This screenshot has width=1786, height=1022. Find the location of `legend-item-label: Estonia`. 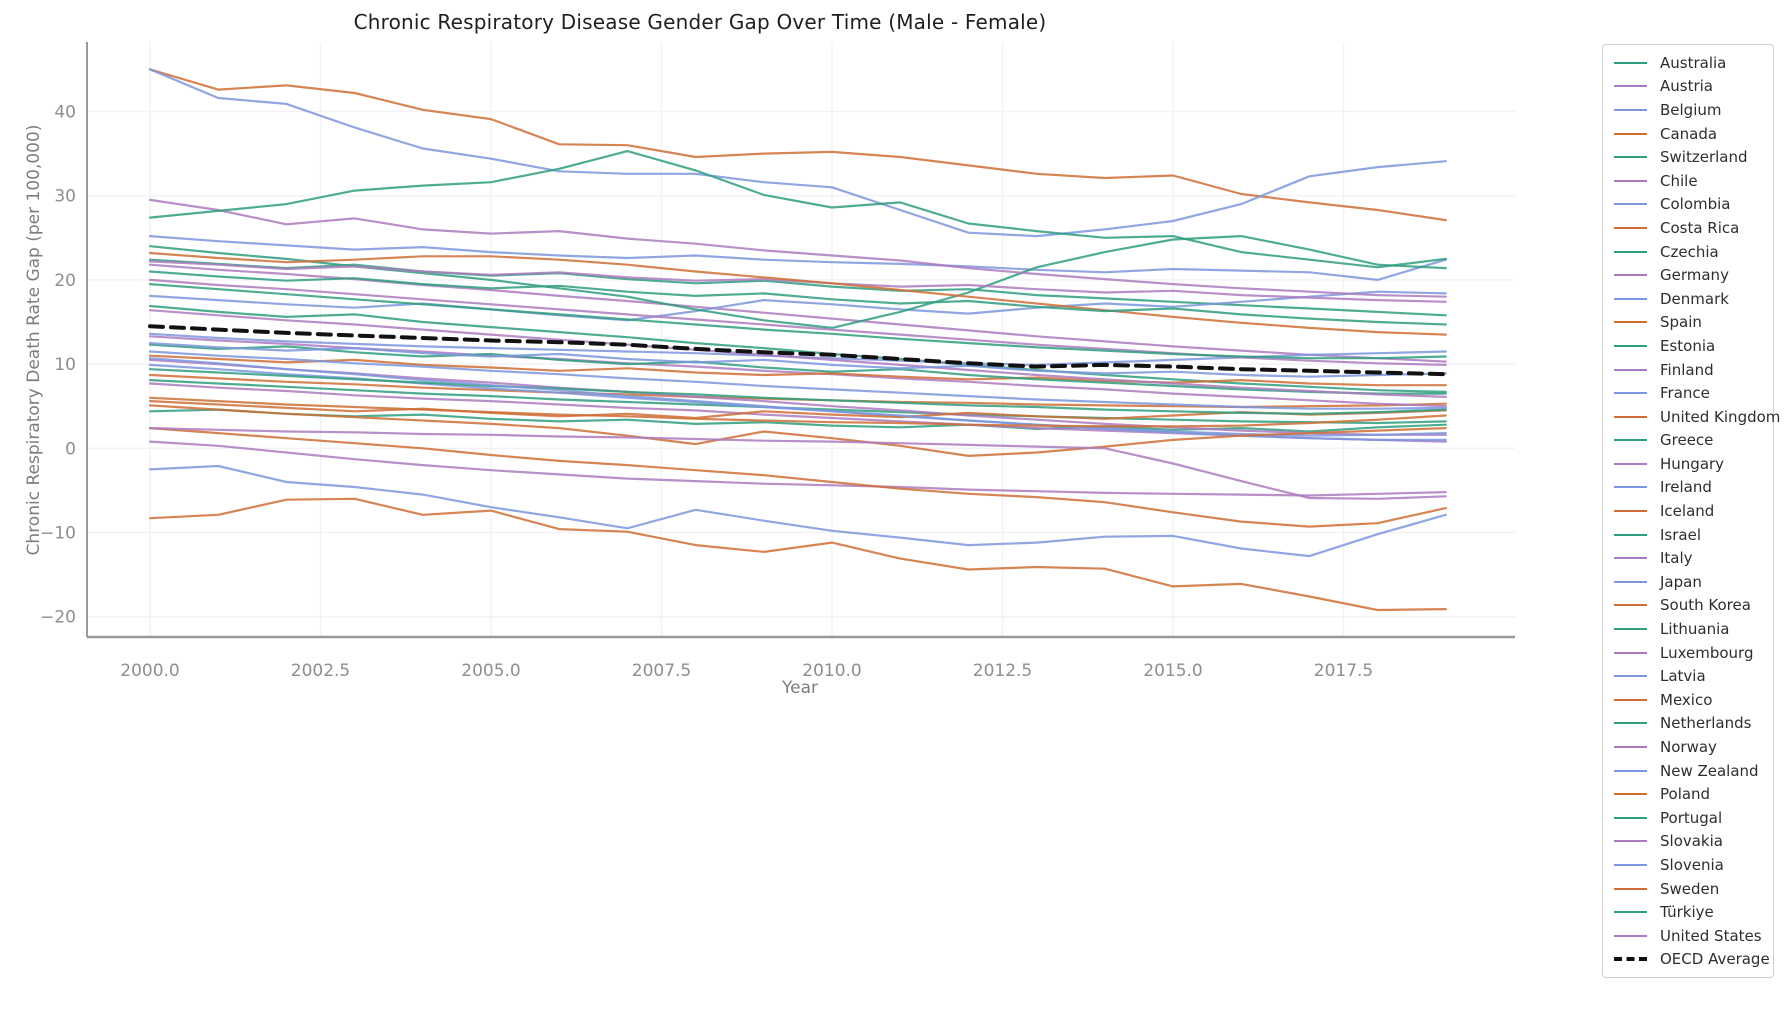

legend-item-label: Estonia is located at coordinates (1688, 345).